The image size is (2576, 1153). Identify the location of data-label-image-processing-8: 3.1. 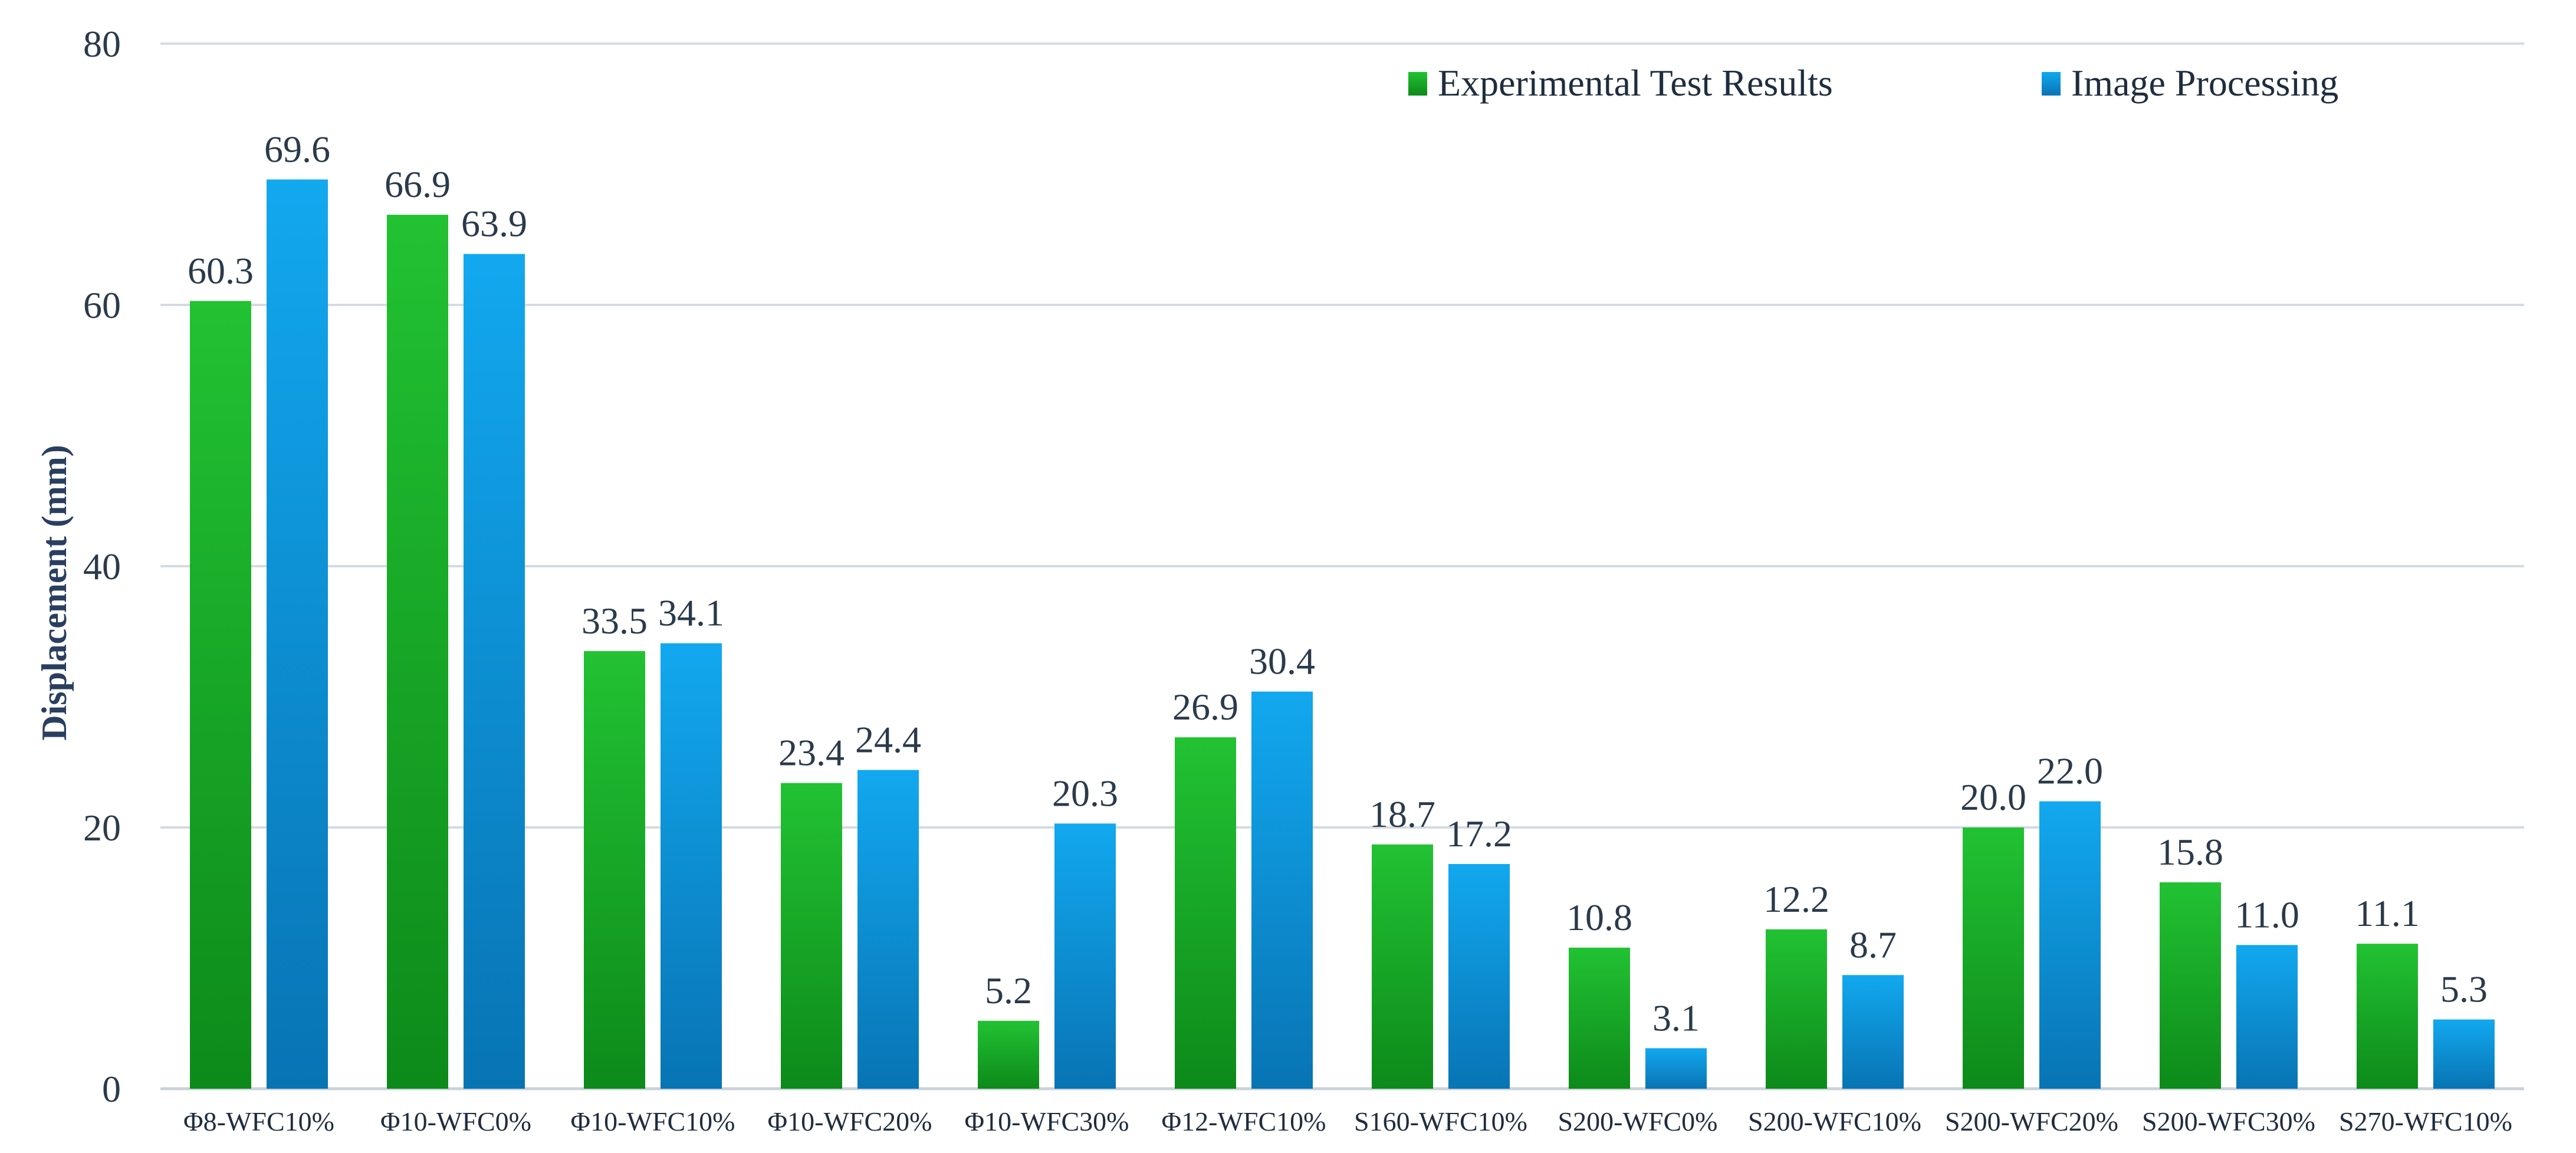
(1676, 1018).